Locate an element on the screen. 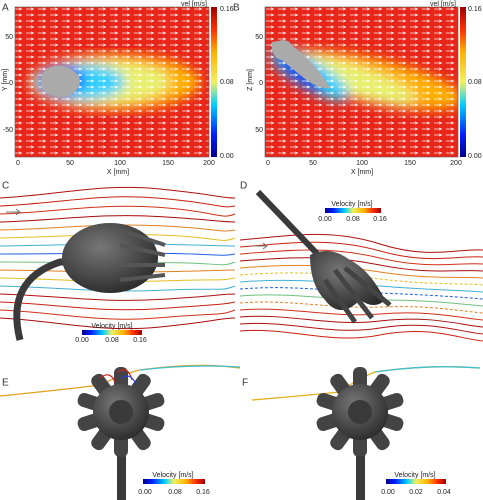  panel-label: E is located at coordinates (5, 383).